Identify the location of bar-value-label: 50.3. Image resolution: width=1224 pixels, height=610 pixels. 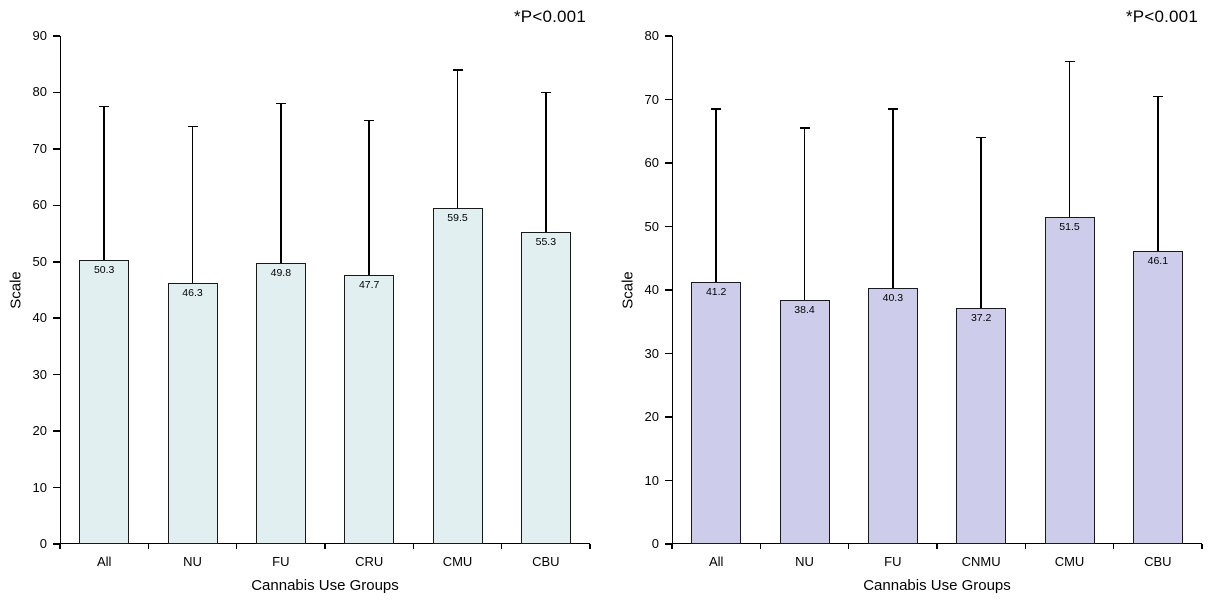
(104, 270).